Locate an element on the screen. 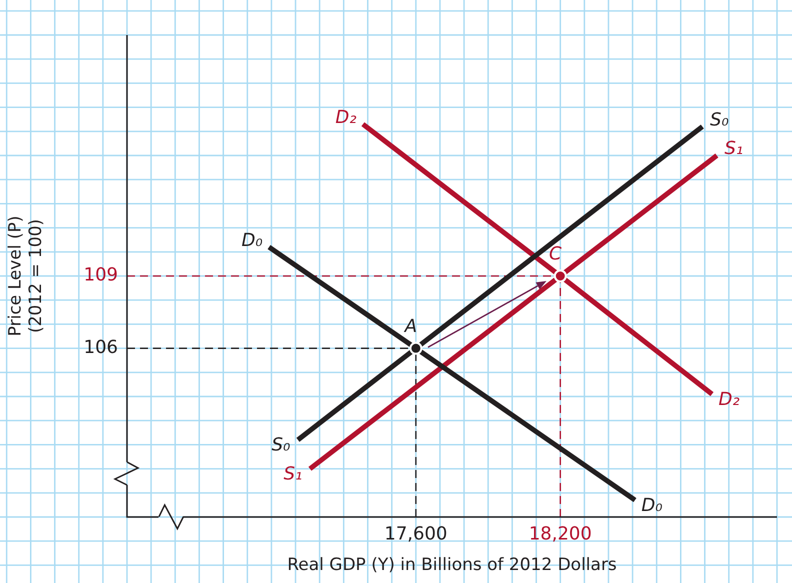 This screenshot has height=583, width=792. series-label: D₂ is located at coordinates (345, 117).